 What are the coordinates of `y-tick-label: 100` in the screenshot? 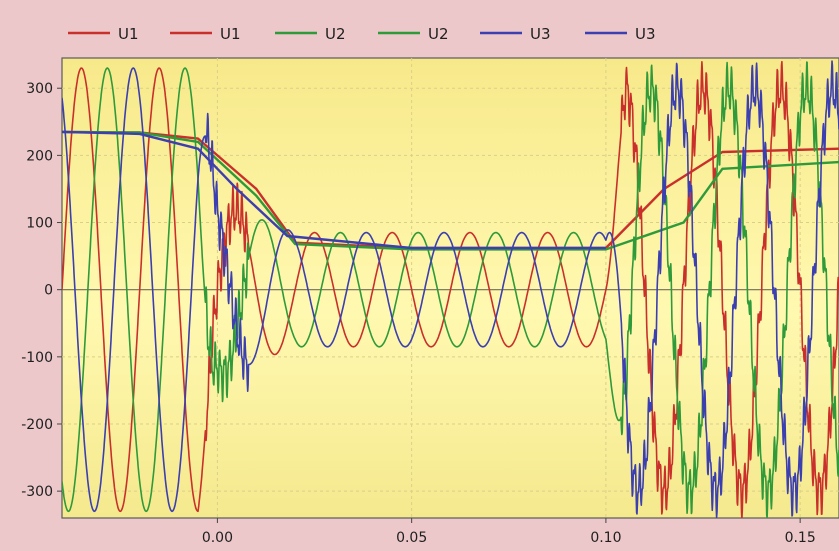 It's located at (39, 224).